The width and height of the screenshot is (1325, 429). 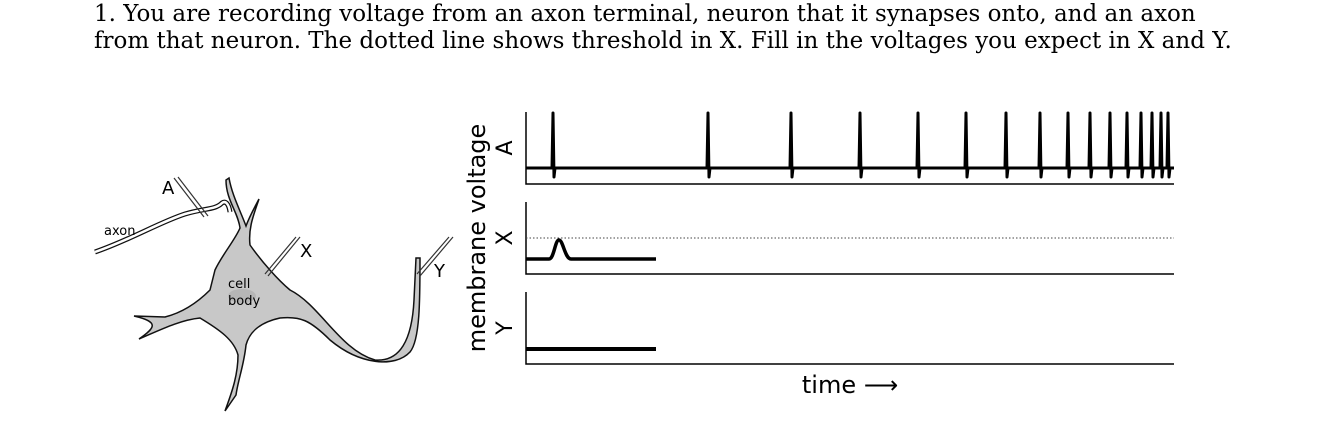 What do you see at coordinates (591, 249) in the screenshot?
I see `trace-x` at bounding box center [591, 249].